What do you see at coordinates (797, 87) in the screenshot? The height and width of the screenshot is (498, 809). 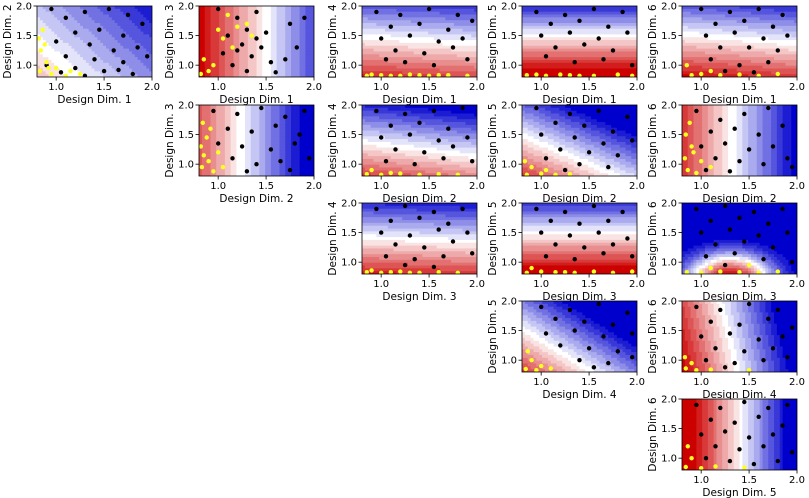 I see `x-tick-label: 2.0` at bounding box center [797, 87].